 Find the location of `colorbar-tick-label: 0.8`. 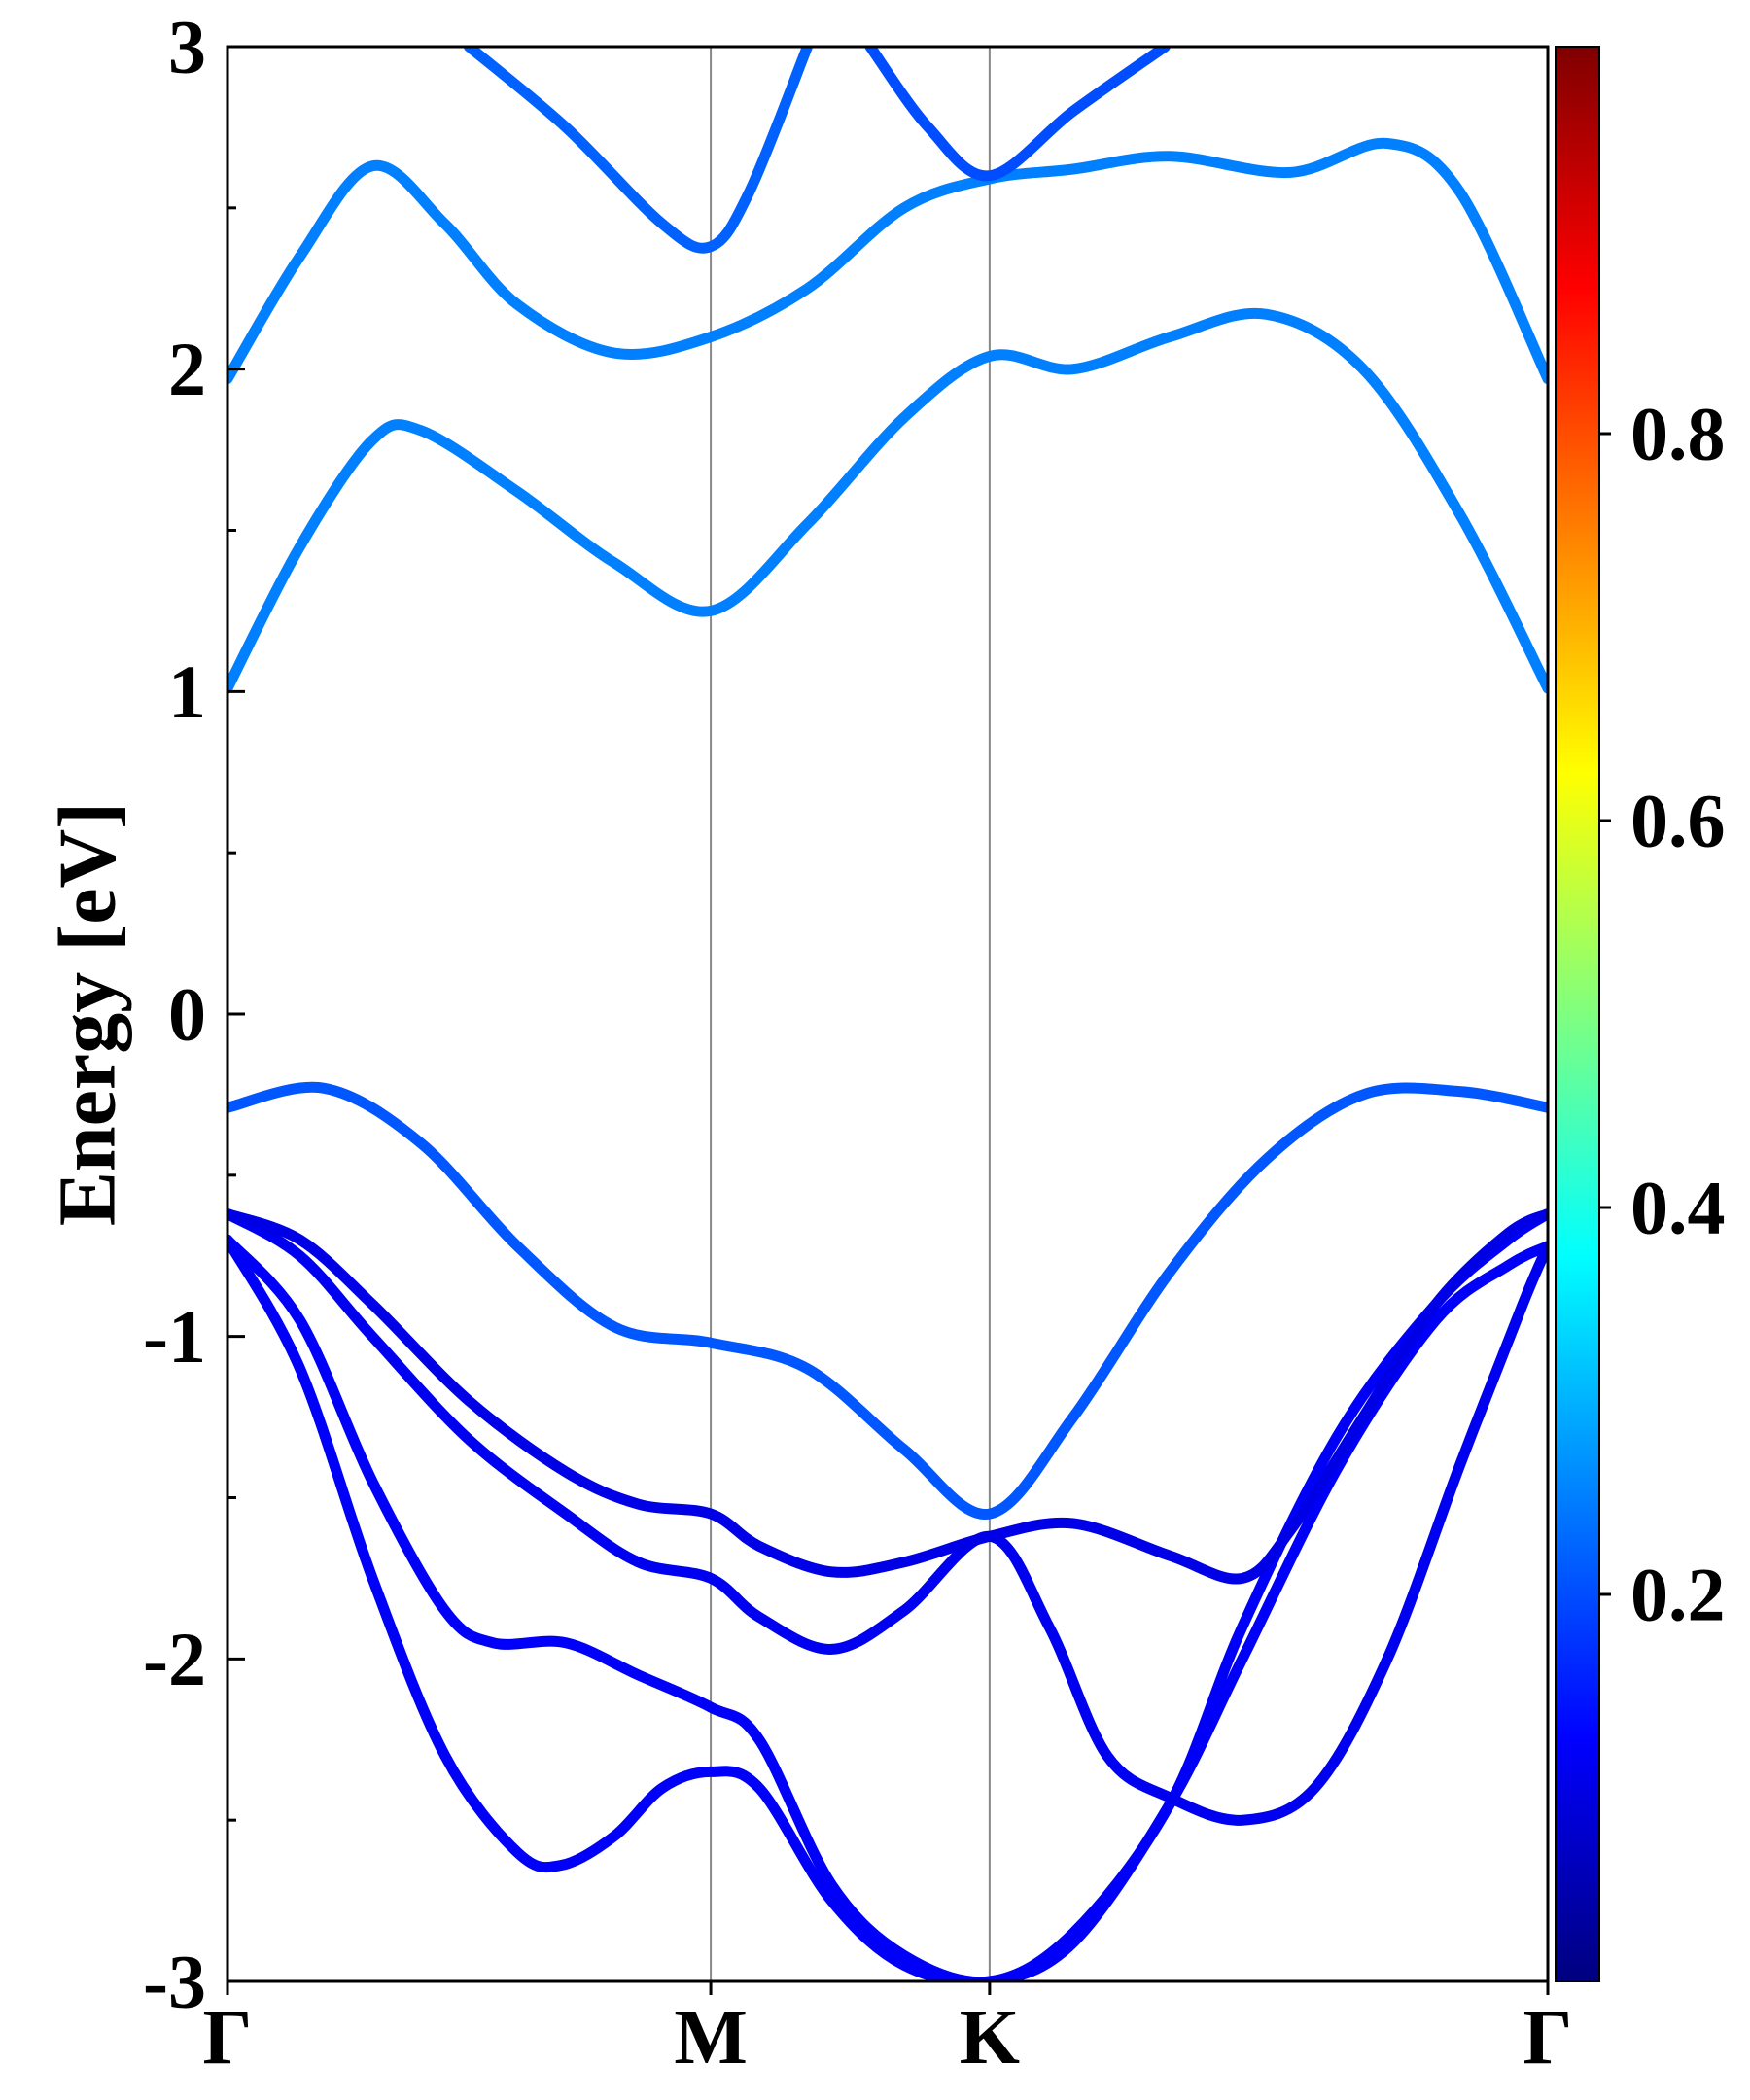

colorbar-tick-label: 0.8 is located at coordinates (1678, 434).